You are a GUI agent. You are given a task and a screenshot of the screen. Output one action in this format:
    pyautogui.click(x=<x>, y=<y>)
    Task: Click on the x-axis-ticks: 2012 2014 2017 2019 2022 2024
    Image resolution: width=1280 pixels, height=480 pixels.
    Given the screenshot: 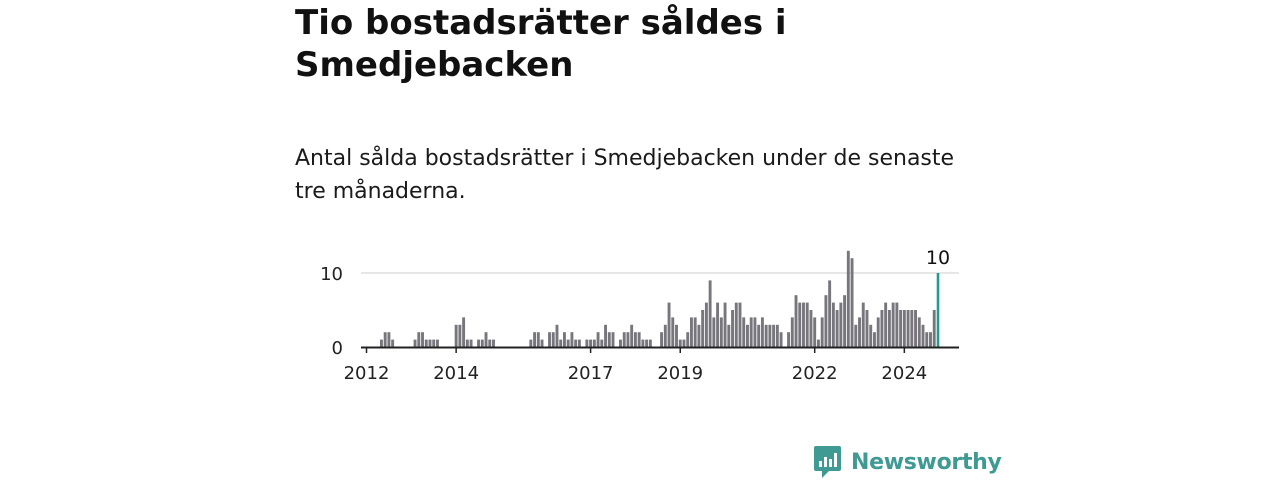 What is the action you would take?
    pyautogui.click(x=635, y=365)
    